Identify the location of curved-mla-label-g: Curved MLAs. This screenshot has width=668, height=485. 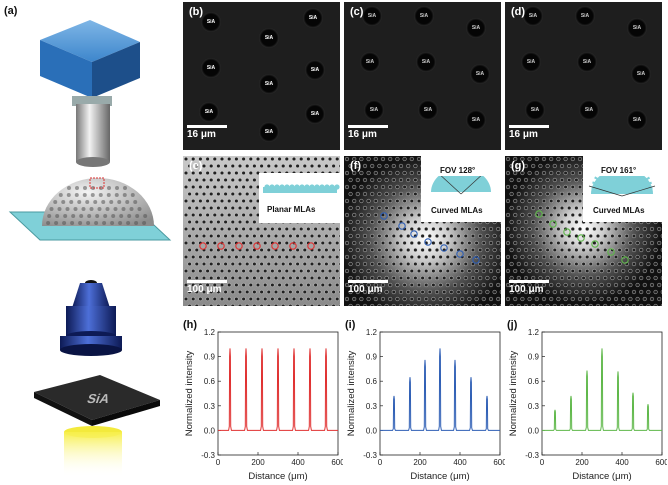
(619, 210).